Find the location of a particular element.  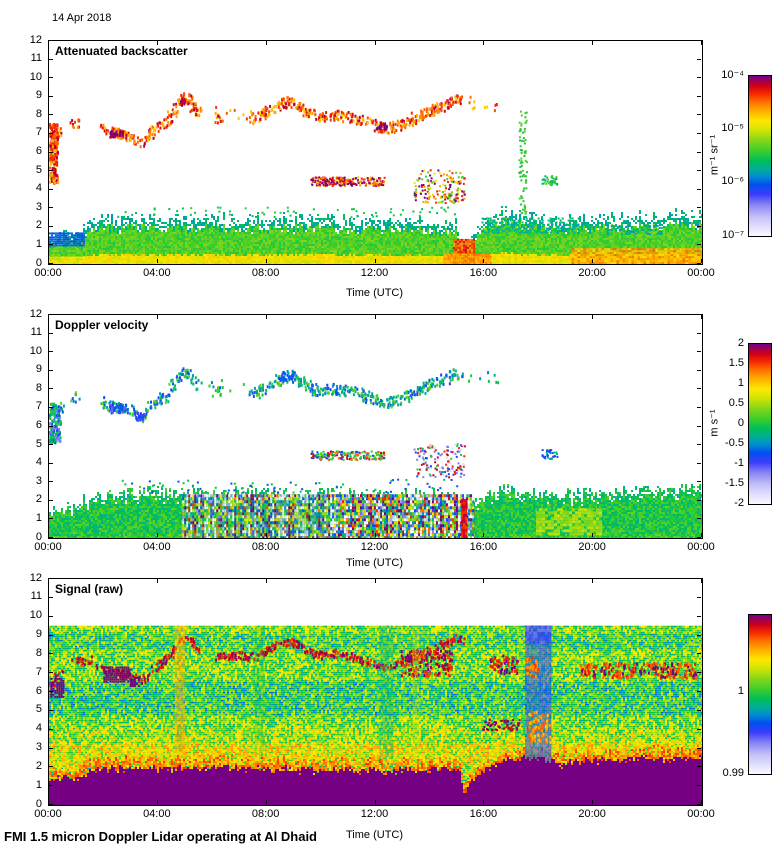

x-tick-label: 20:00 is located at coordinates (592, 814).